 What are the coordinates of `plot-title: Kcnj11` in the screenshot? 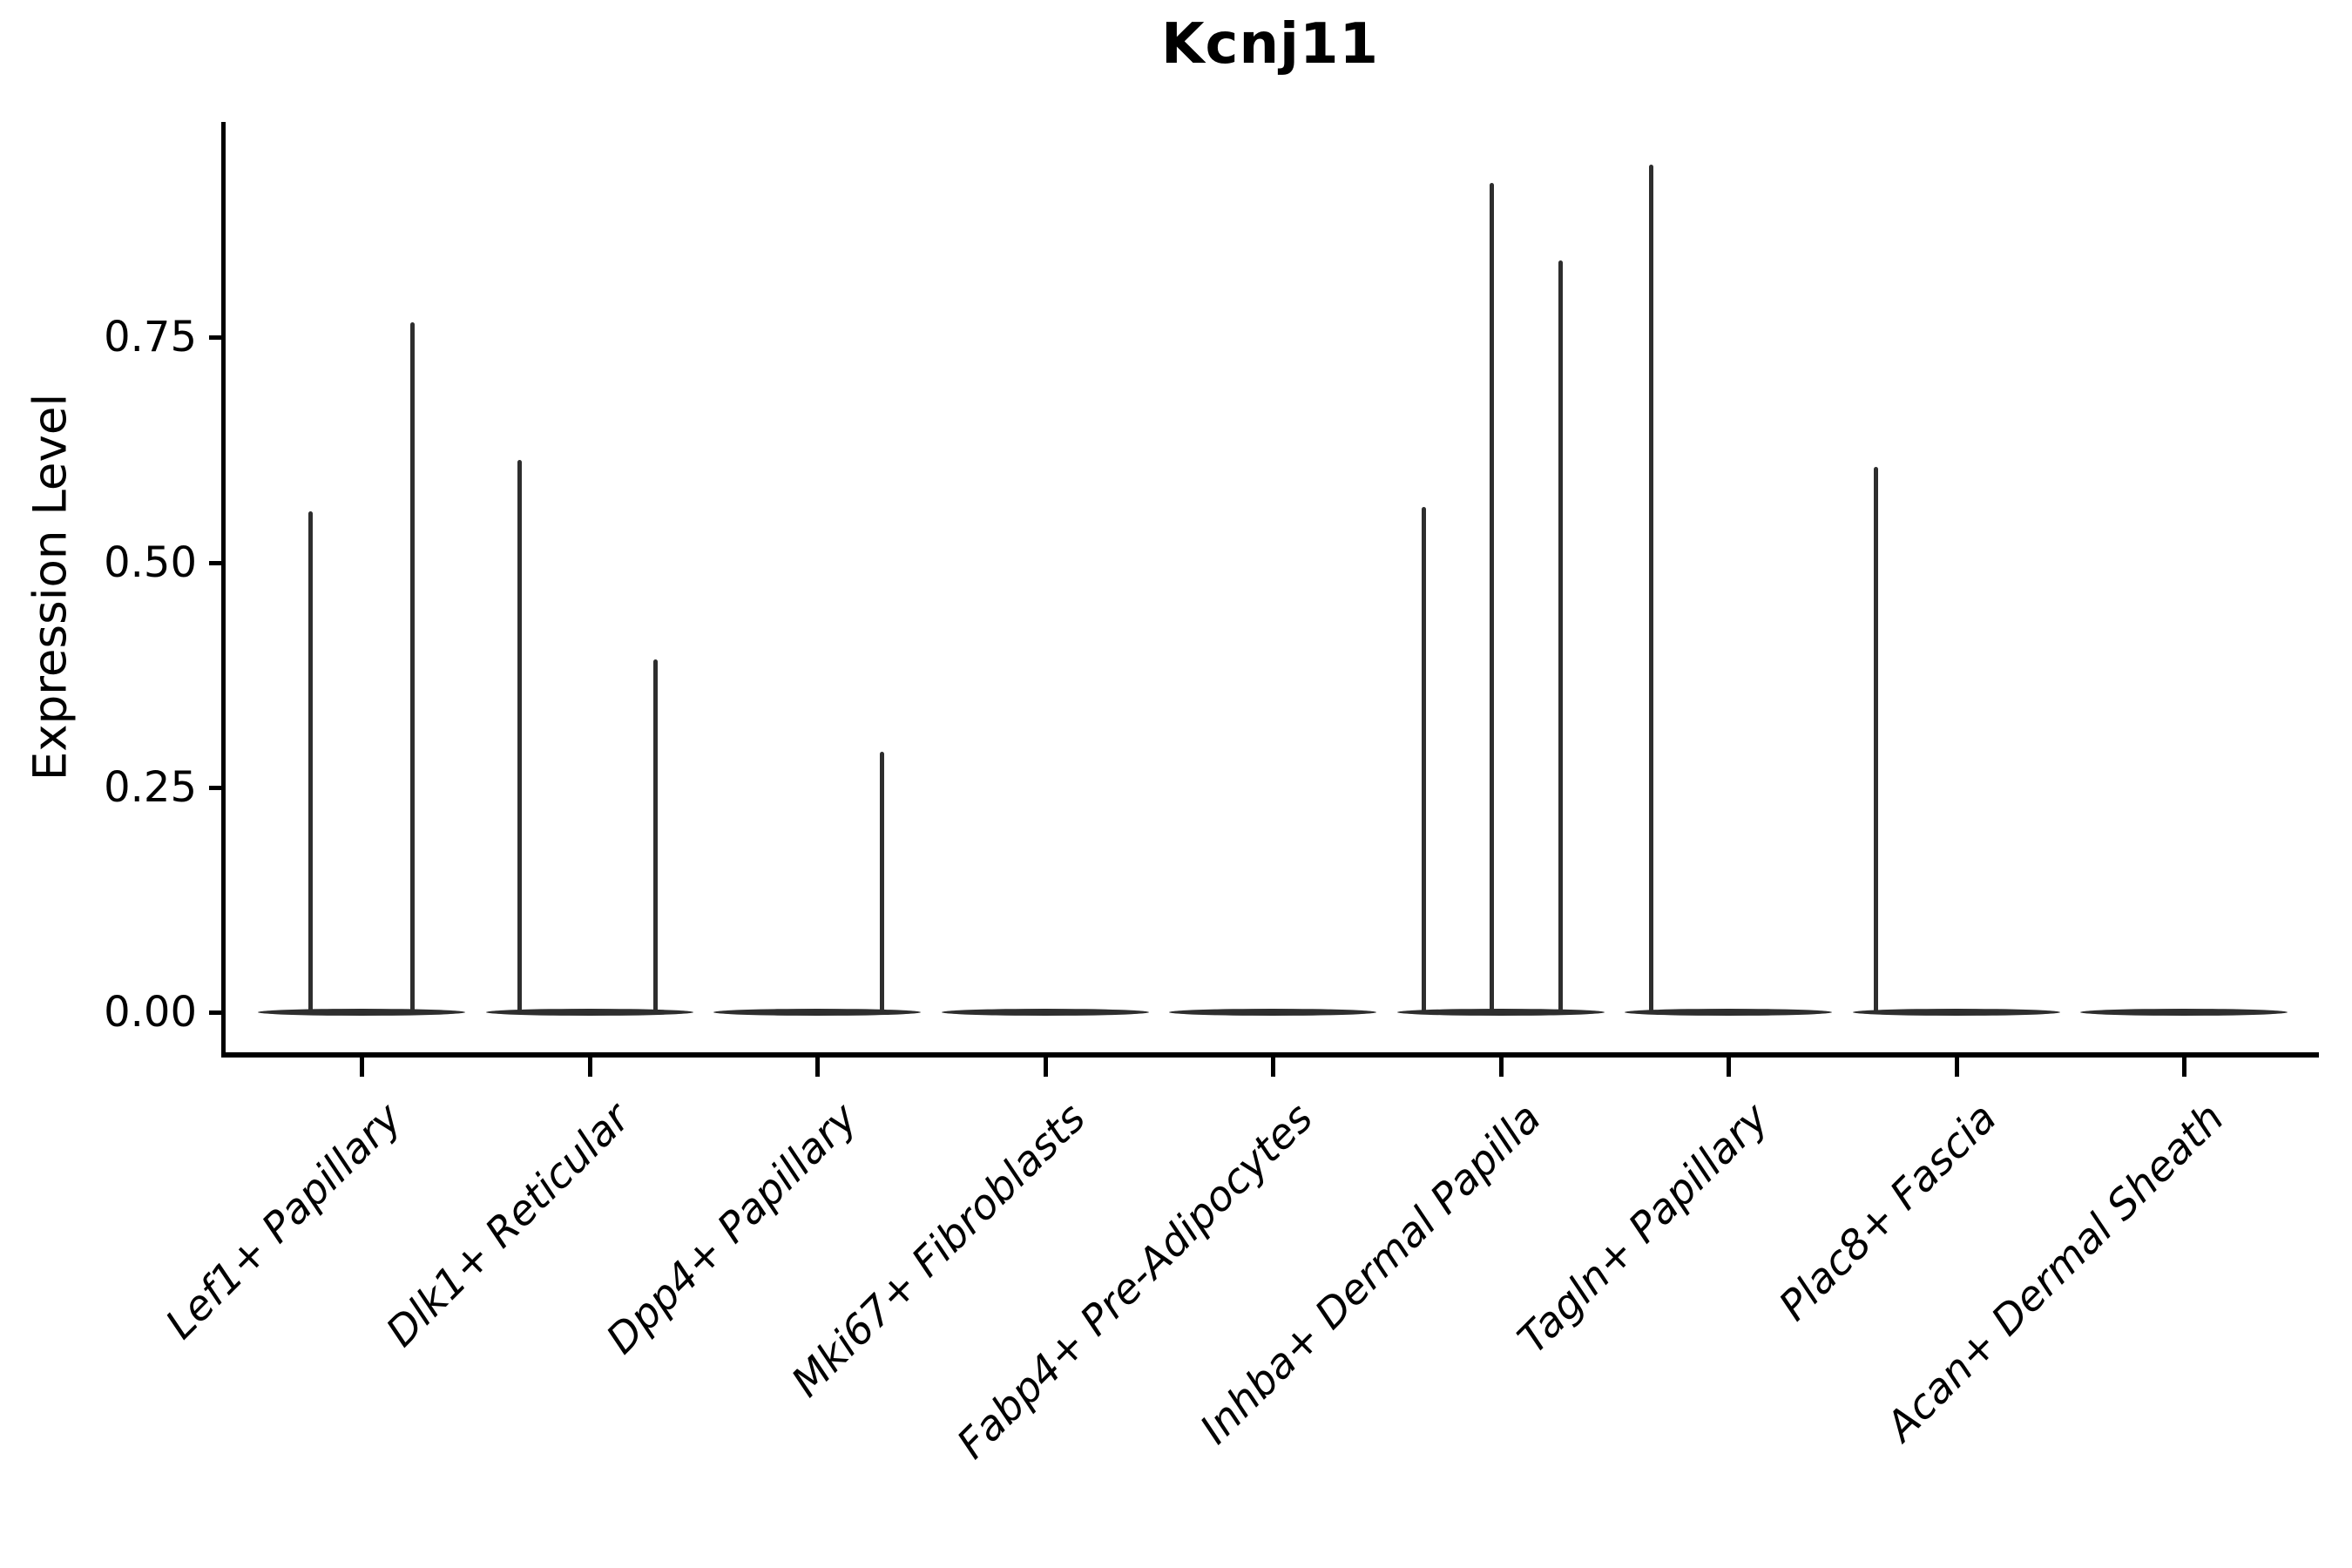 It's located at (1270, 44).